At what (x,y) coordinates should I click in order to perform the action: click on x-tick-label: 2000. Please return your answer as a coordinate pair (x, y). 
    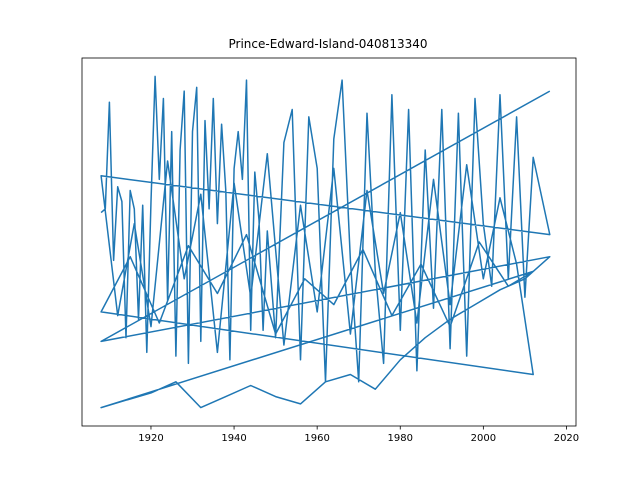
    Looking at the image, I should click on (483, 438).